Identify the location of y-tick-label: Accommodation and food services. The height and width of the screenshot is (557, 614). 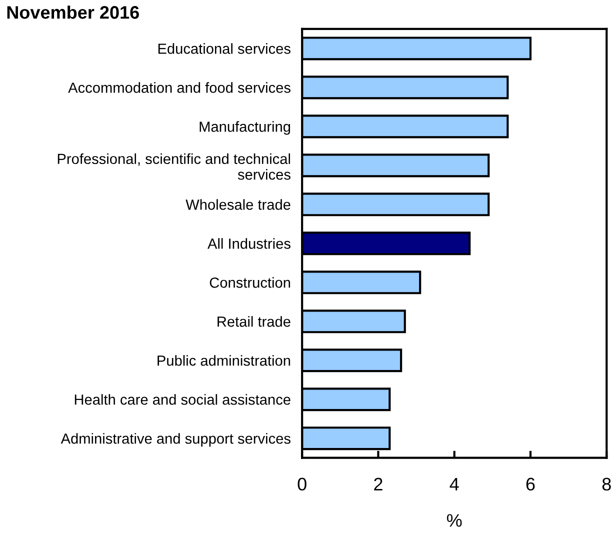
(179, 87).